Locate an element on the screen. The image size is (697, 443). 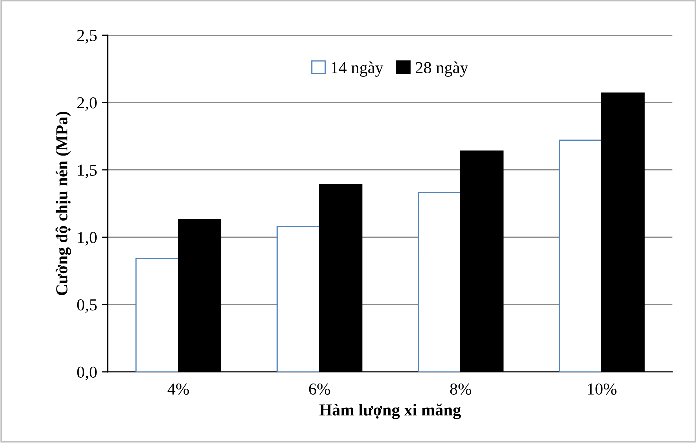
x-tick-label: 8% is located at coordinates (461, 390).